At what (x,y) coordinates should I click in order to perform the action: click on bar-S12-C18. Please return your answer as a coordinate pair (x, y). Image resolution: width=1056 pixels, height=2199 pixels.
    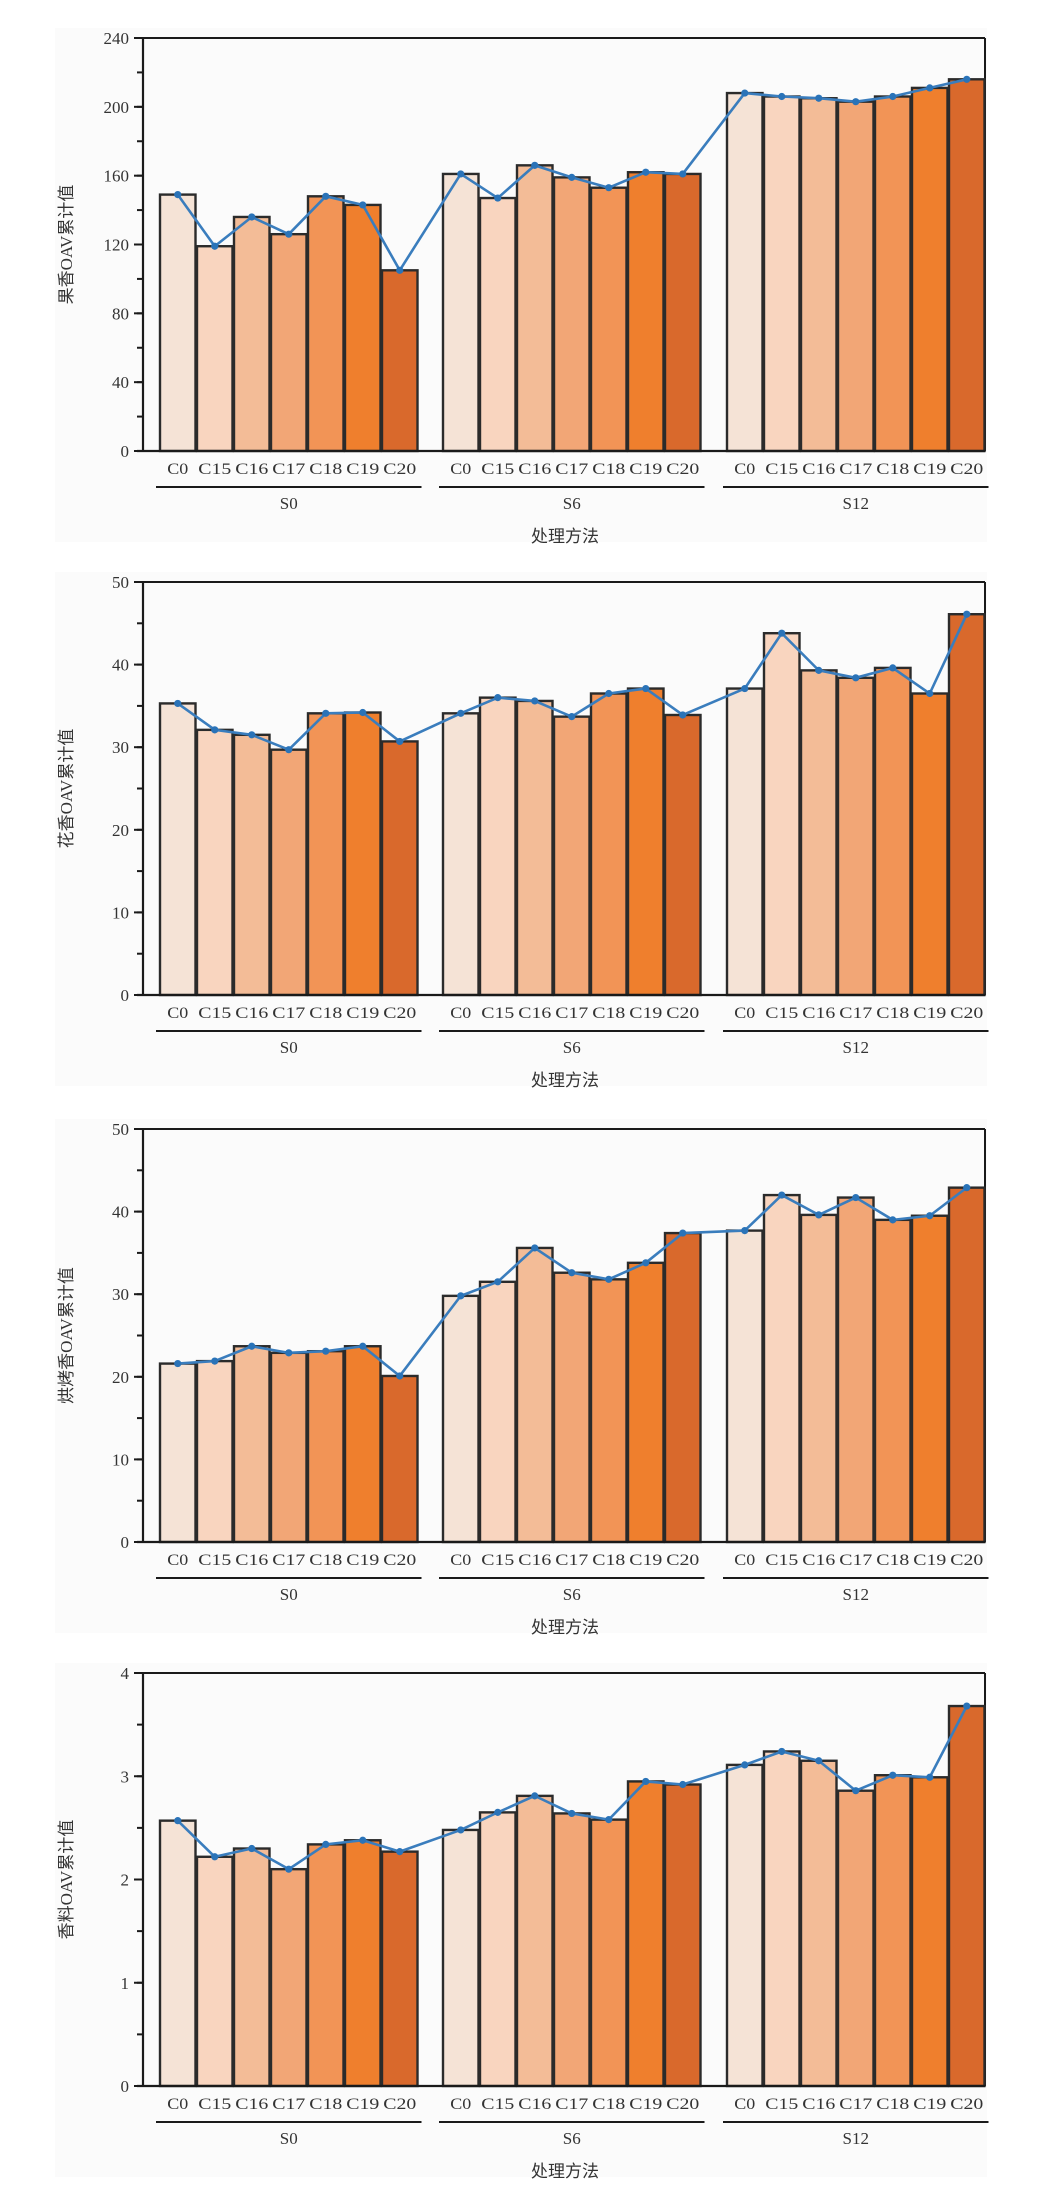
    Looking at the image, I should click on (892, 1381).